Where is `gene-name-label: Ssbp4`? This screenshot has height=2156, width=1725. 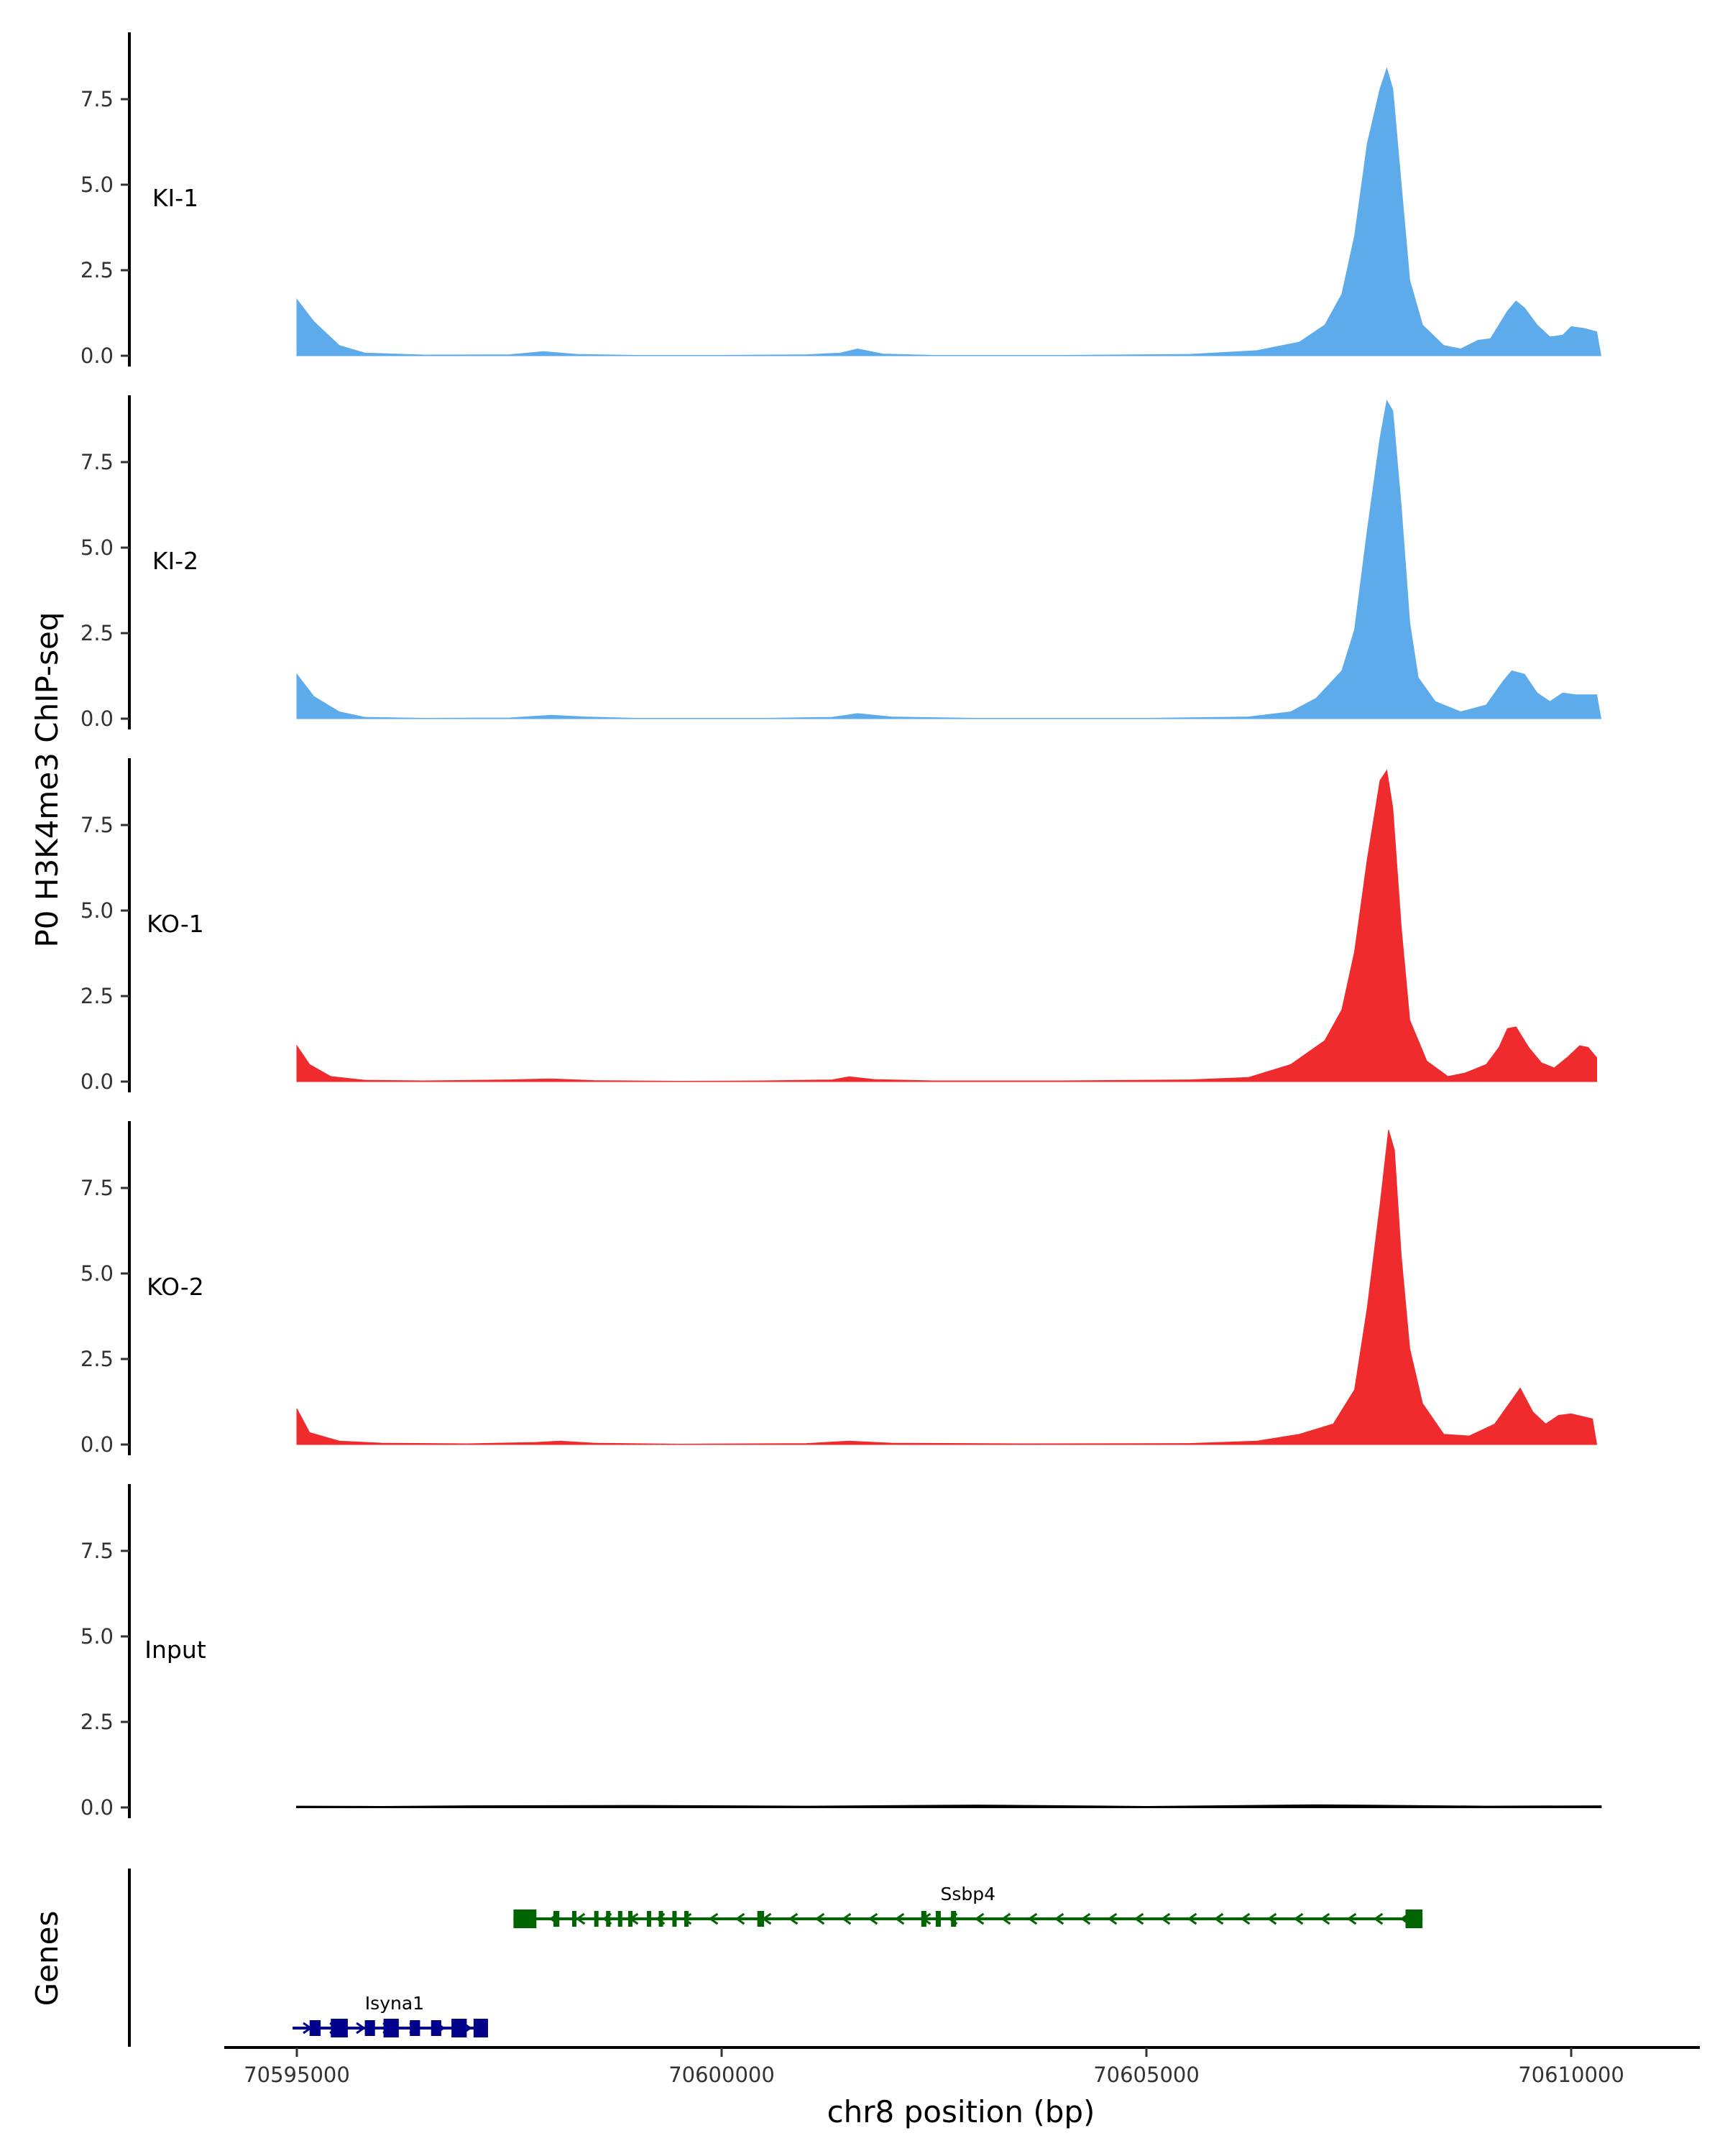
gene-name-label: Ssbp4 is located at coordinates (968, 1894).